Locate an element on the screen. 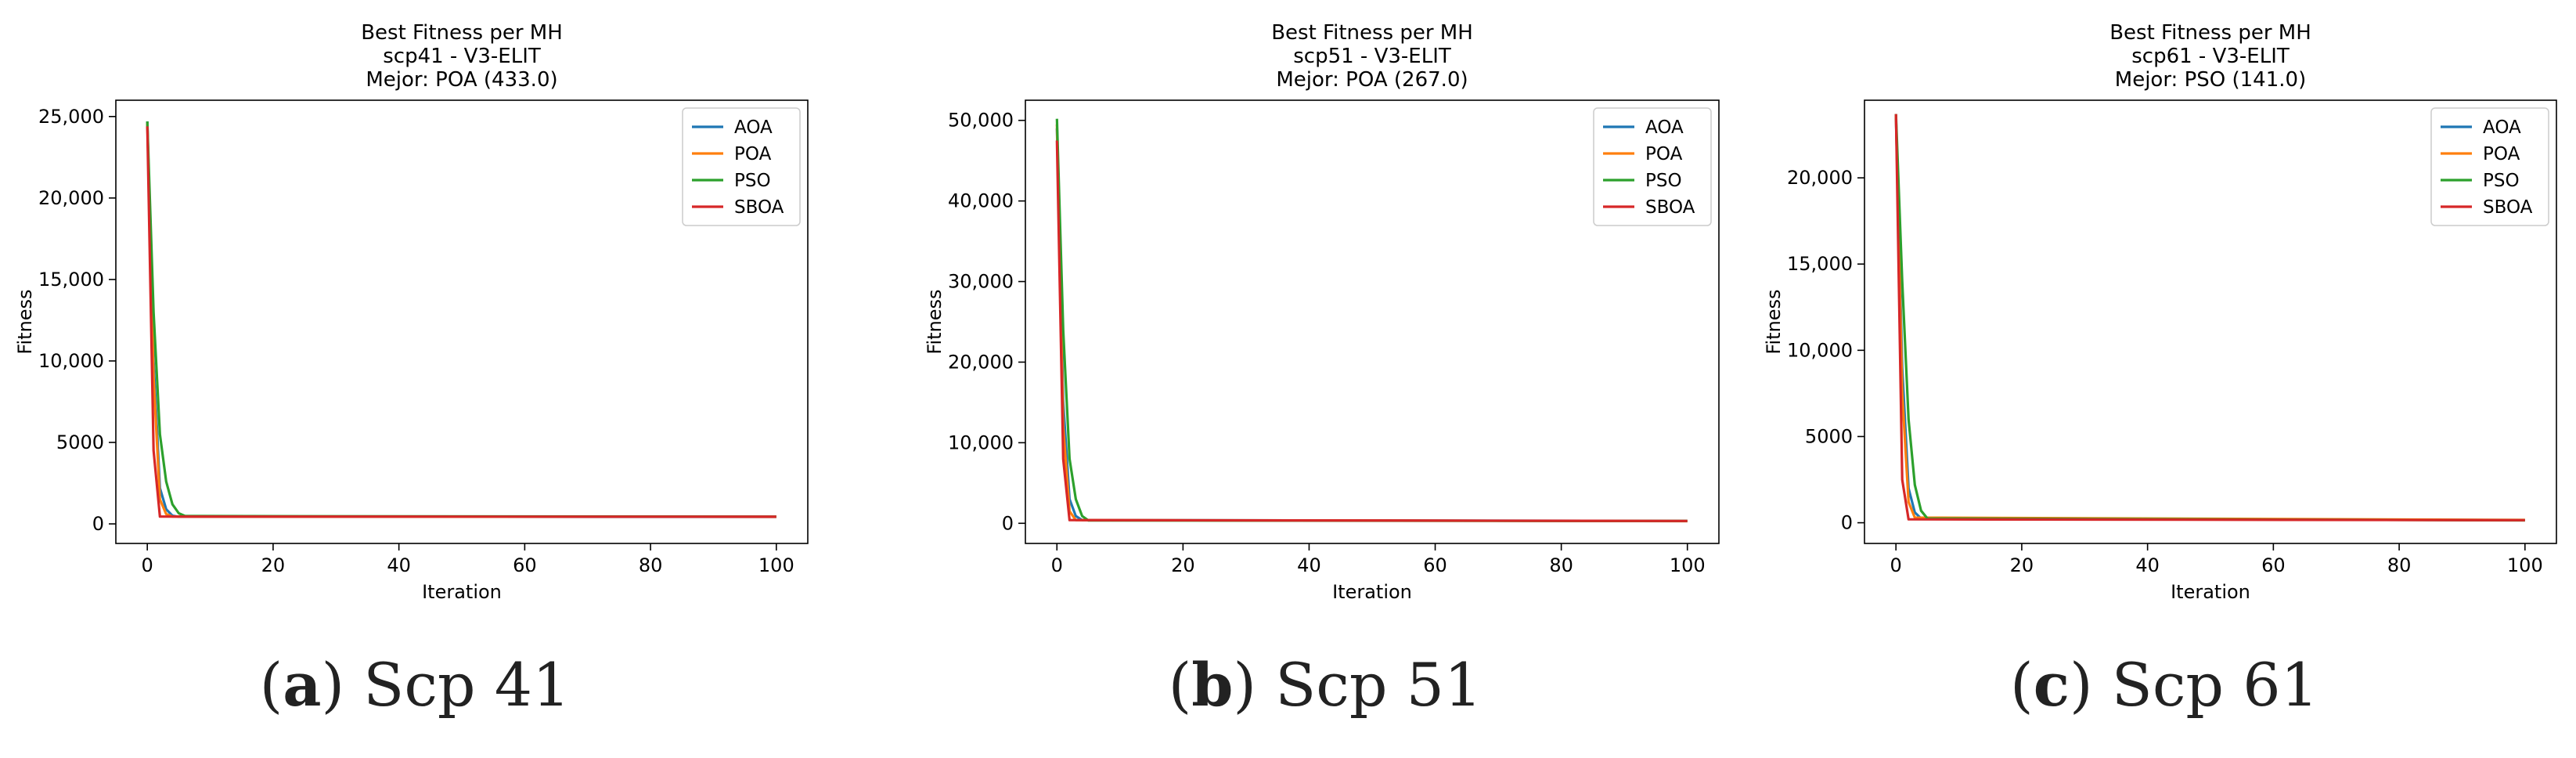  series-line-pso is located at coordinates (1371, 320).